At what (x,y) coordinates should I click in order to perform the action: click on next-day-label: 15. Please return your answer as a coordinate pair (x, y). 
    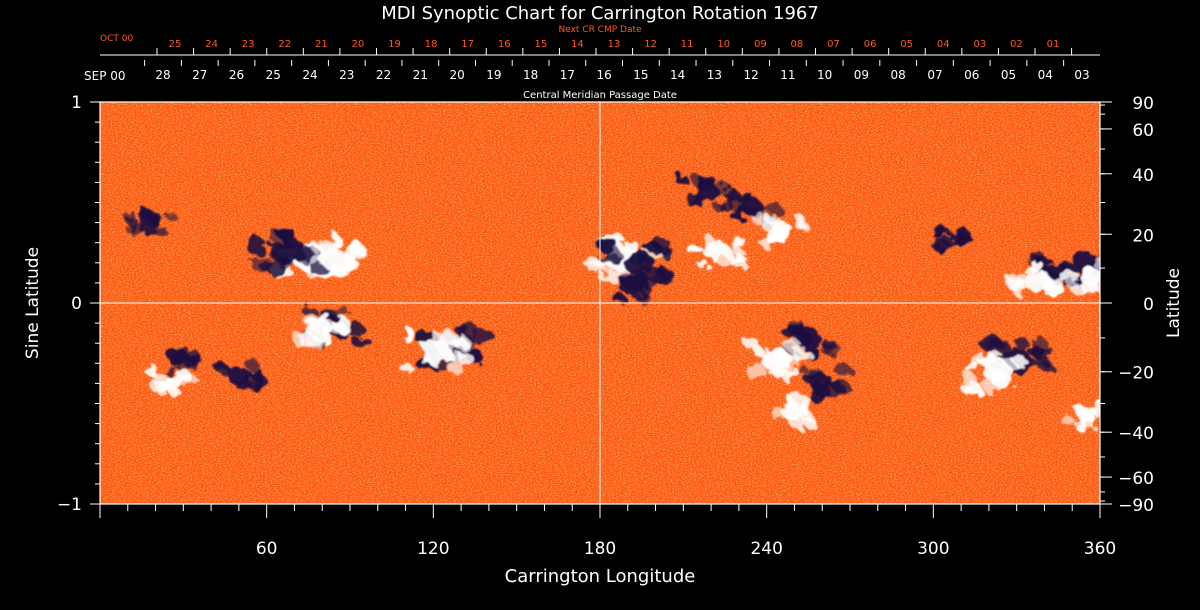
    Looking at the image, I should click on (540, 44).